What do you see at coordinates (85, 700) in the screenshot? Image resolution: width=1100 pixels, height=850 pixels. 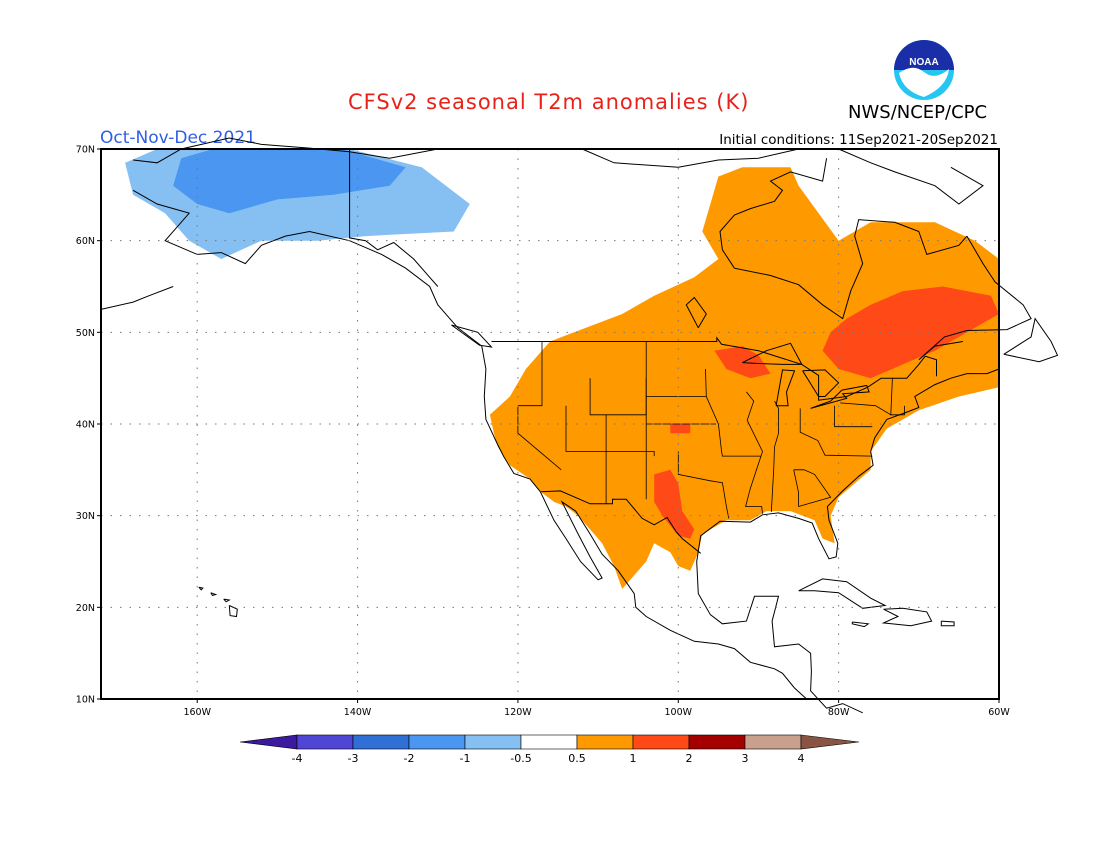 I see `lat-label: 10N` at bounding box center [85, 700].